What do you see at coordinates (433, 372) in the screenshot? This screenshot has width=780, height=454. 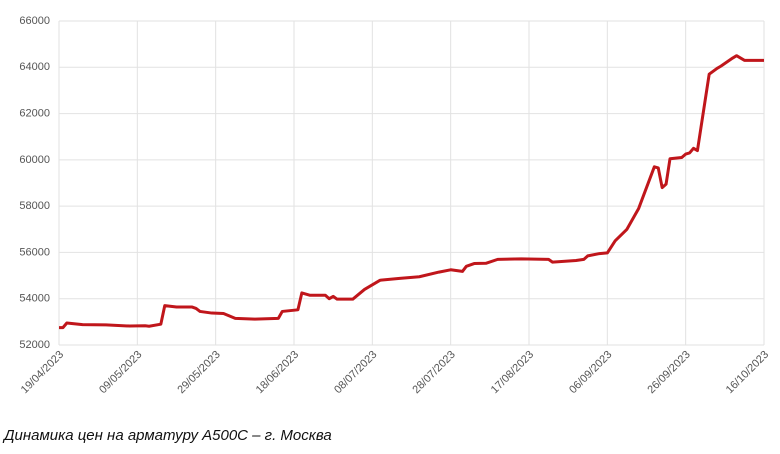 I see `x-tick-label: 28/07/2023` at bounding box center [433, 372].